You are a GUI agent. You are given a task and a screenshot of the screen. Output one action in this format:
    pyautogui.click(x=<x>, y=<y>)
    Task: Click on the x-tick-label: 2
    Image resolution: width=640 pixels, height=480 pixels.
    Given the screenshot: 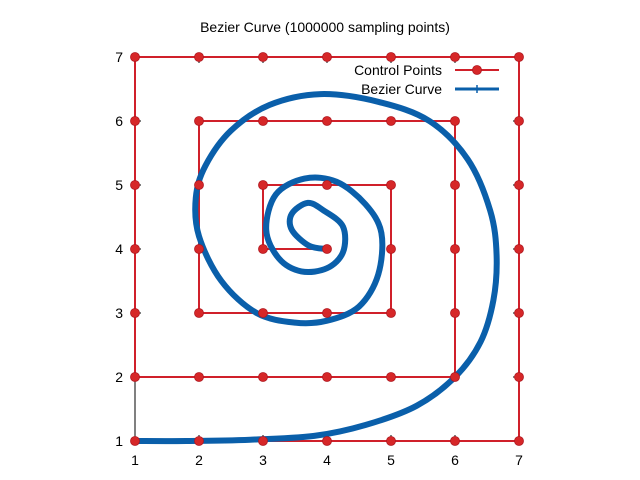 What is the action you would take?
    pyautogui.click(x=199, y=460)
    